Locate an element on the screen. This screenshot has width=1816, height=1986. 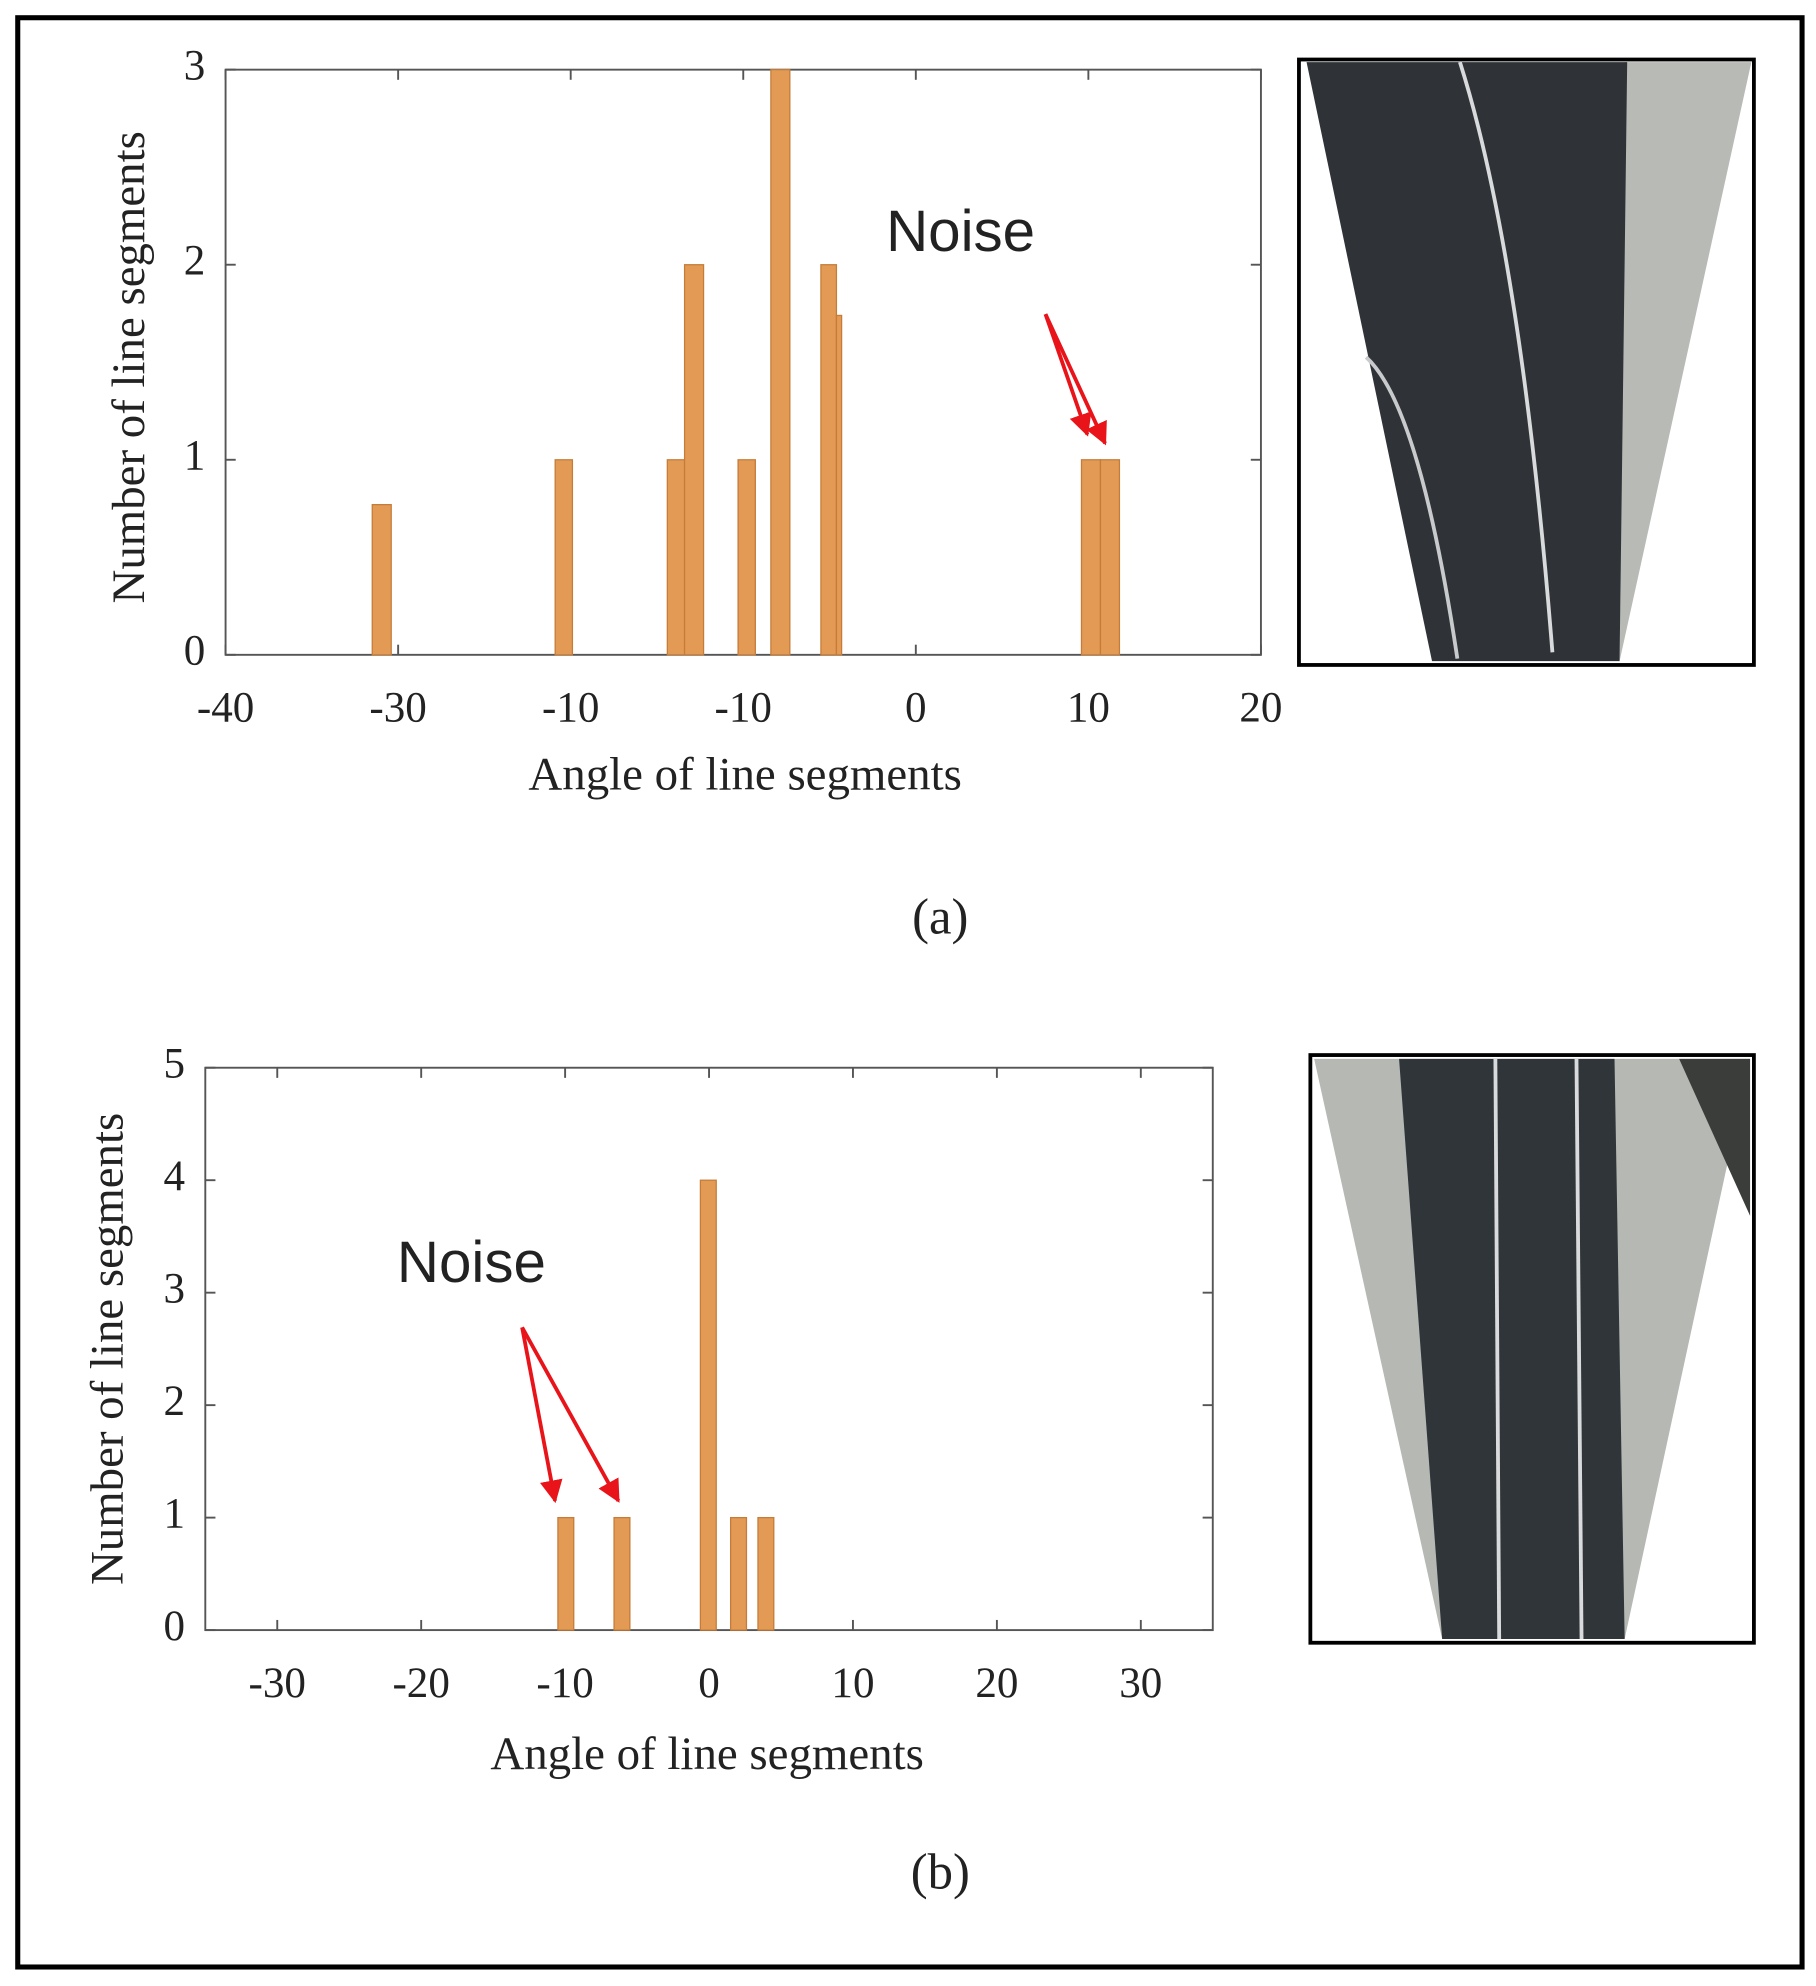
y-tick-label: 5 is located at coordinates (174, 1064).